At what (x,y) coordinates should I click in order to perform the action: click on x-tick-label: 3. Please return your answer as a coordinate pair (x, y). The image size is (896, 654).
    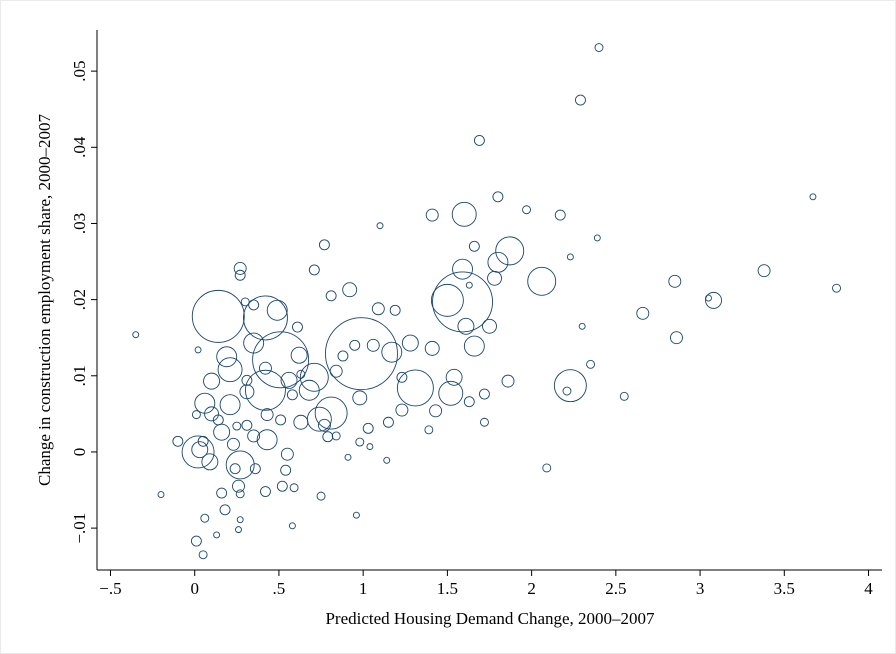
    Looking at the image, I should click on (700, 588).